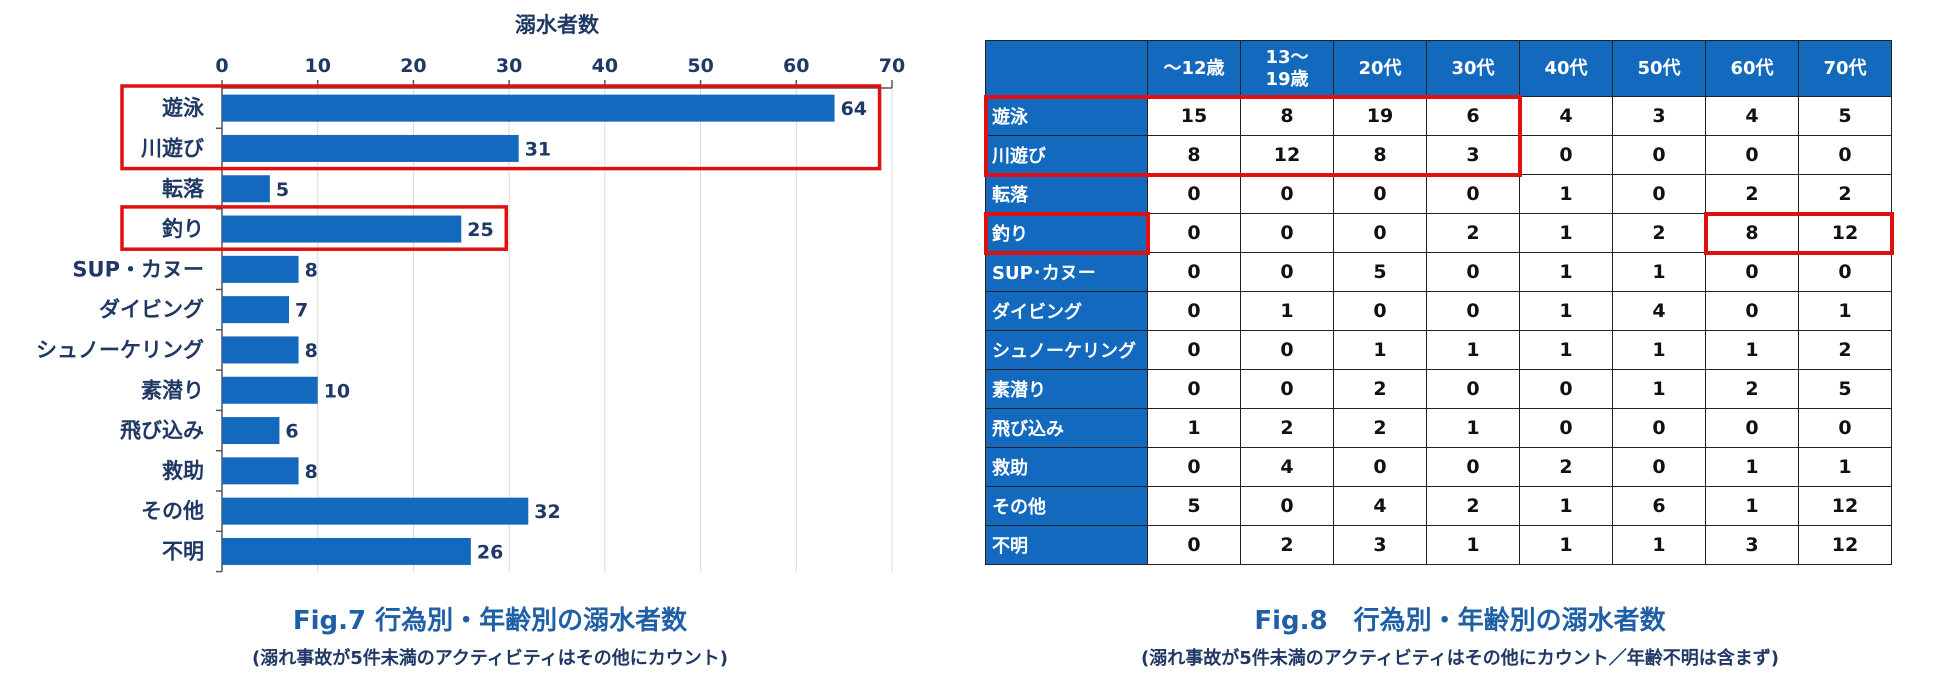  Describe the element at coordinates (1066, 155) in the screenshot. I see `row-label: 川遊び` at that location.